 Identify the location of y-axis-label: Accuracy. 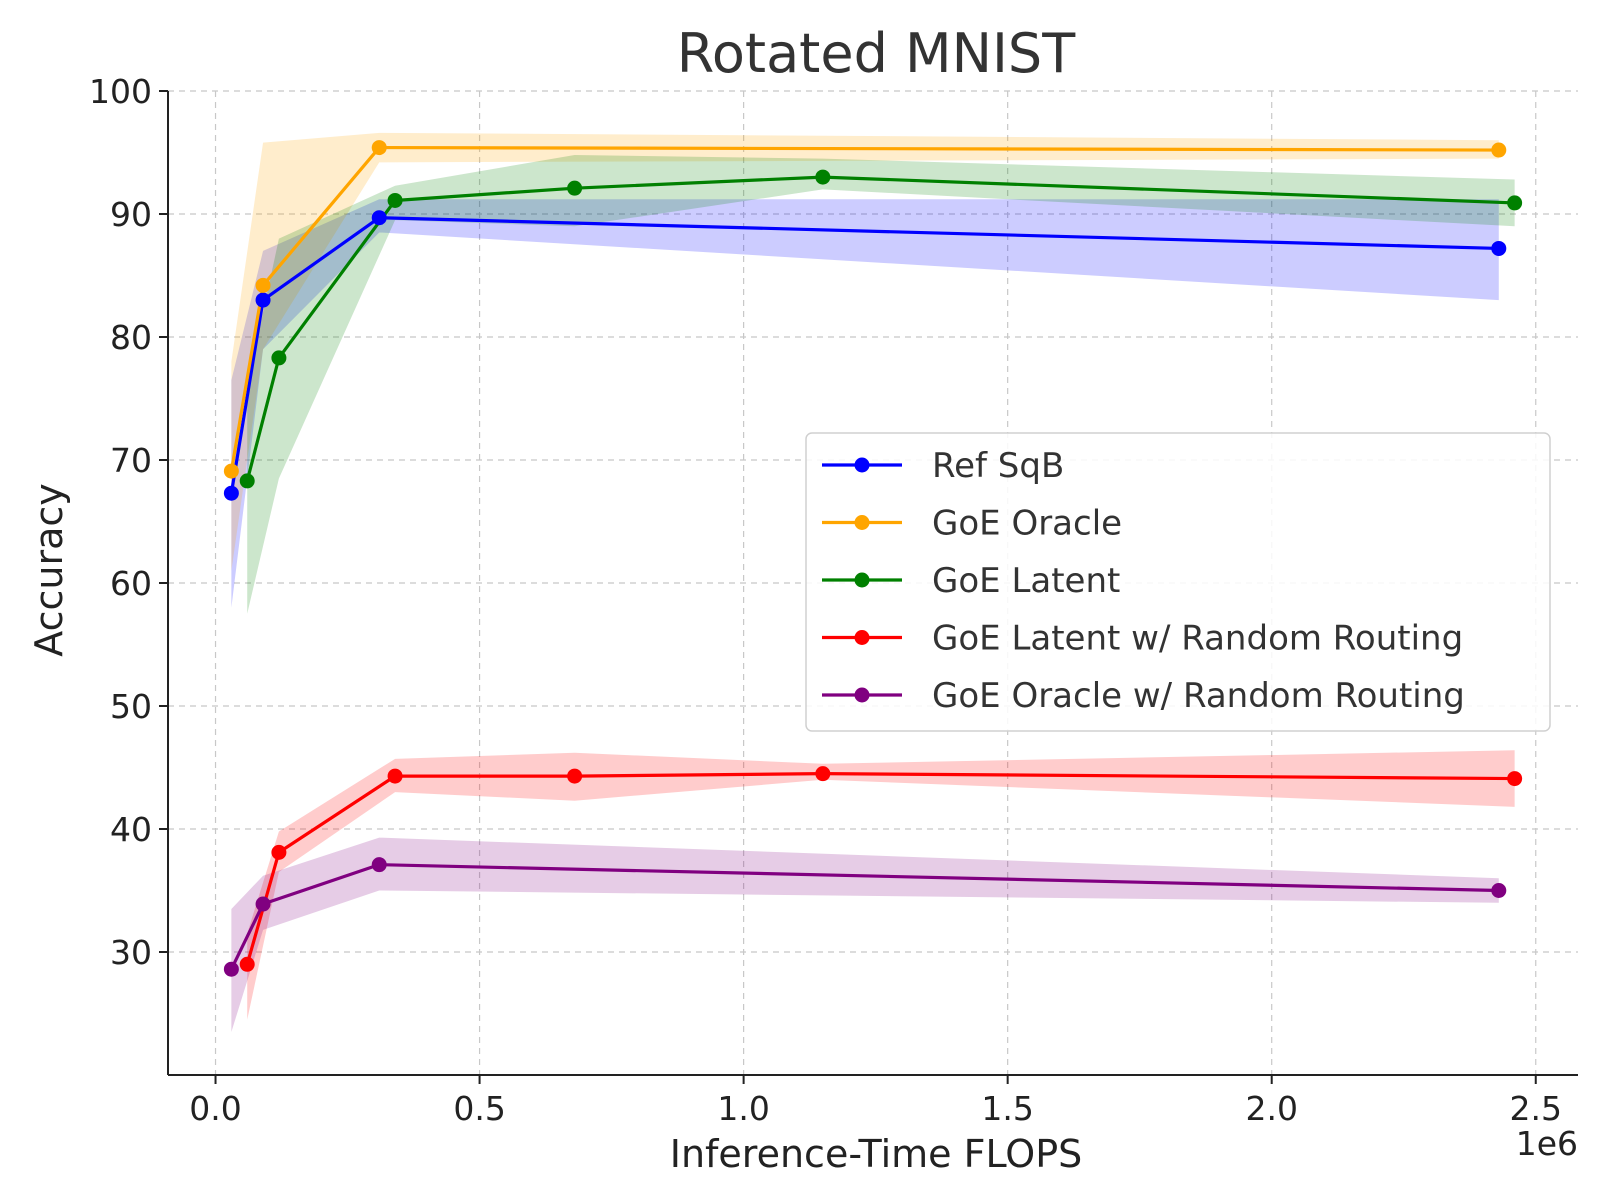
(49, 570).